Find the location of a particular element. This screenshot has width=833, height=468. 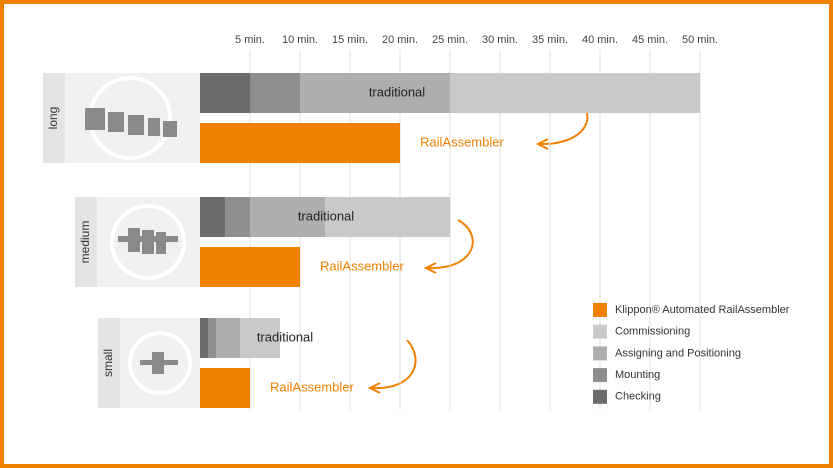

product-images is located at coordinates (121, 240).